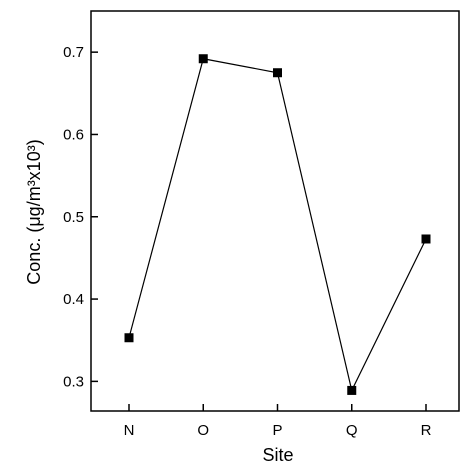 This screenshot has height=467, width=474. I want to click on x-tick-label: R, so click(426, 430).